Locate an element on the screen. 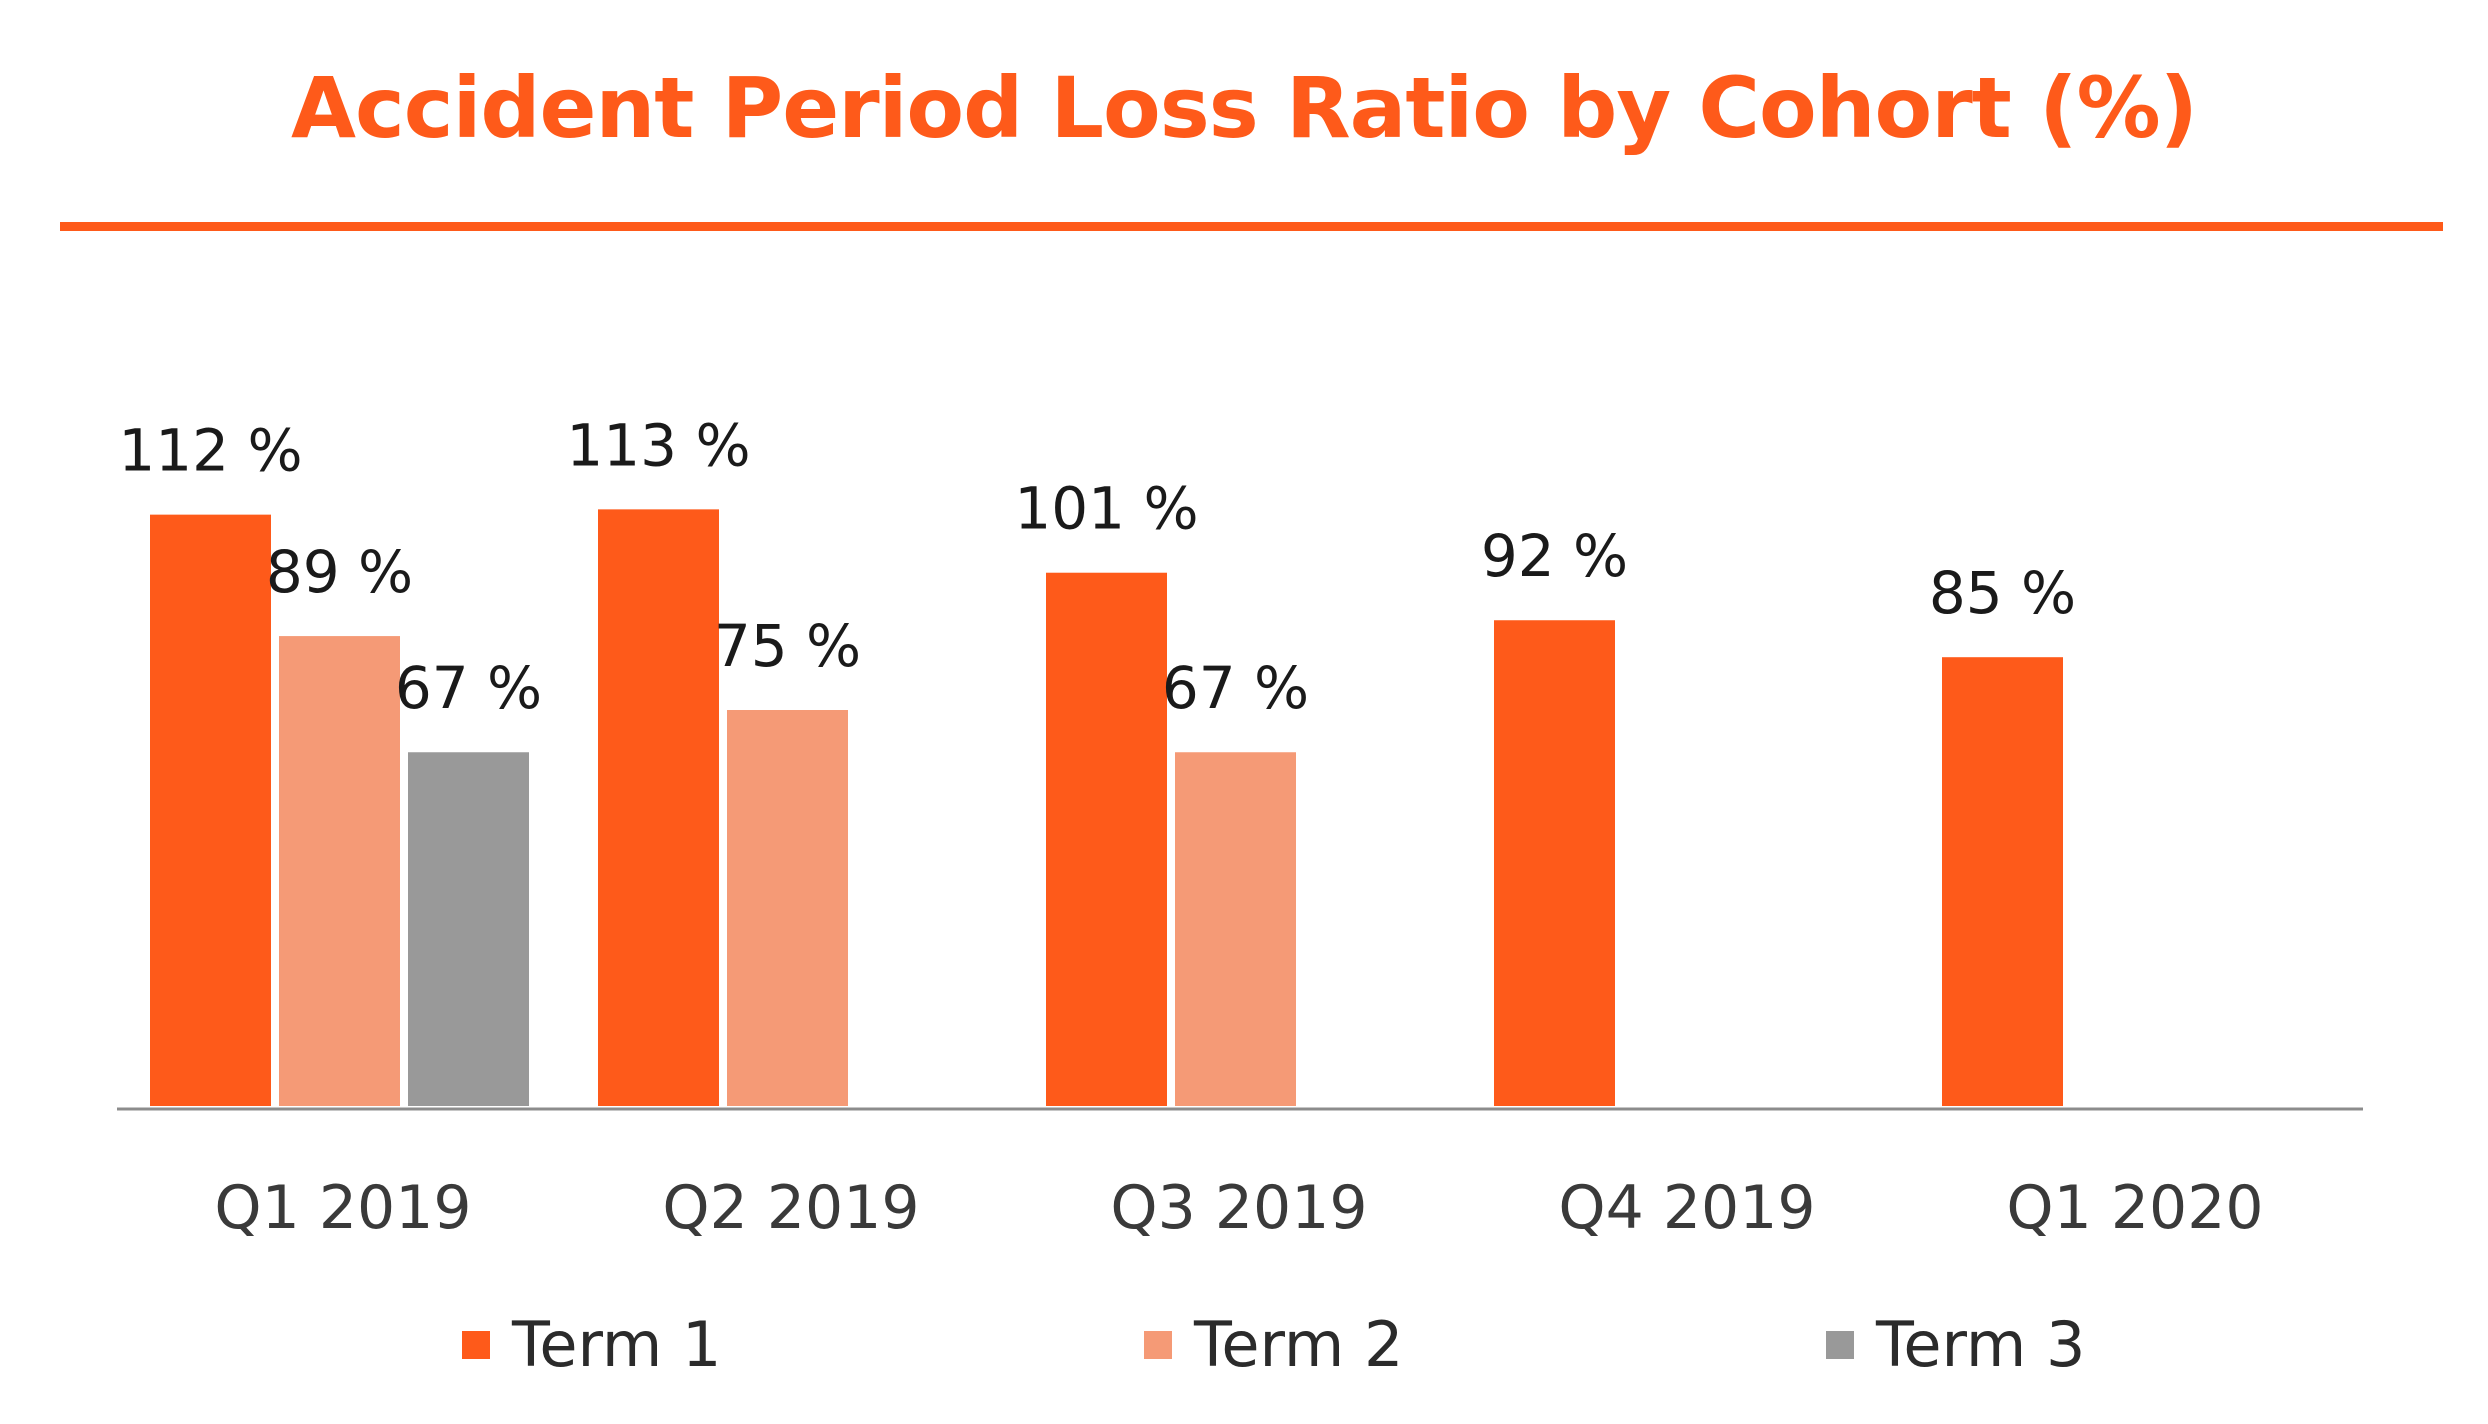  data-label-q1-2019-term-1: 112 % is located at coordinates (210, 451).